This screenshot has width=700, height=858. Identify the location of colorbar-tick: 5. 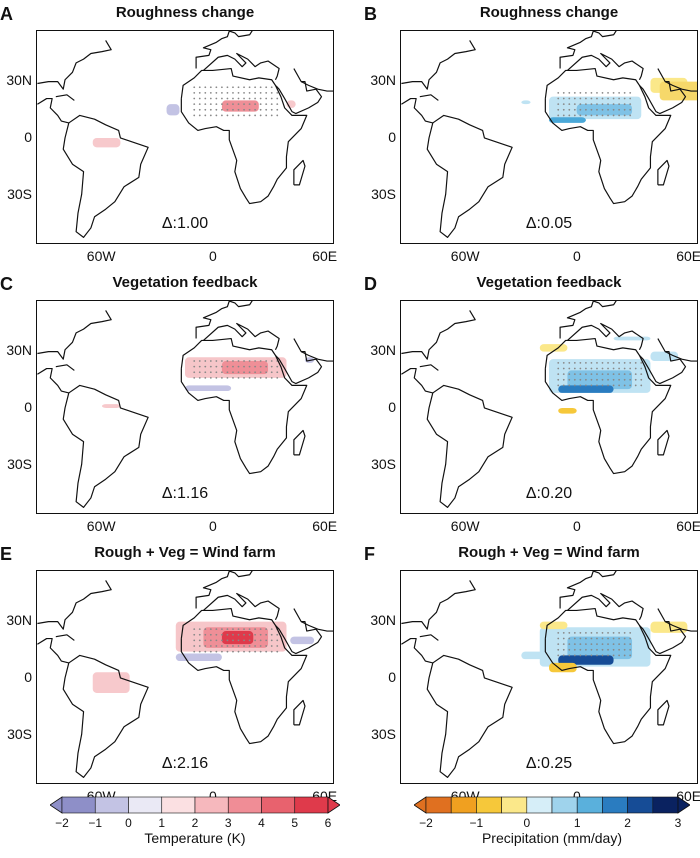
(295, 823).